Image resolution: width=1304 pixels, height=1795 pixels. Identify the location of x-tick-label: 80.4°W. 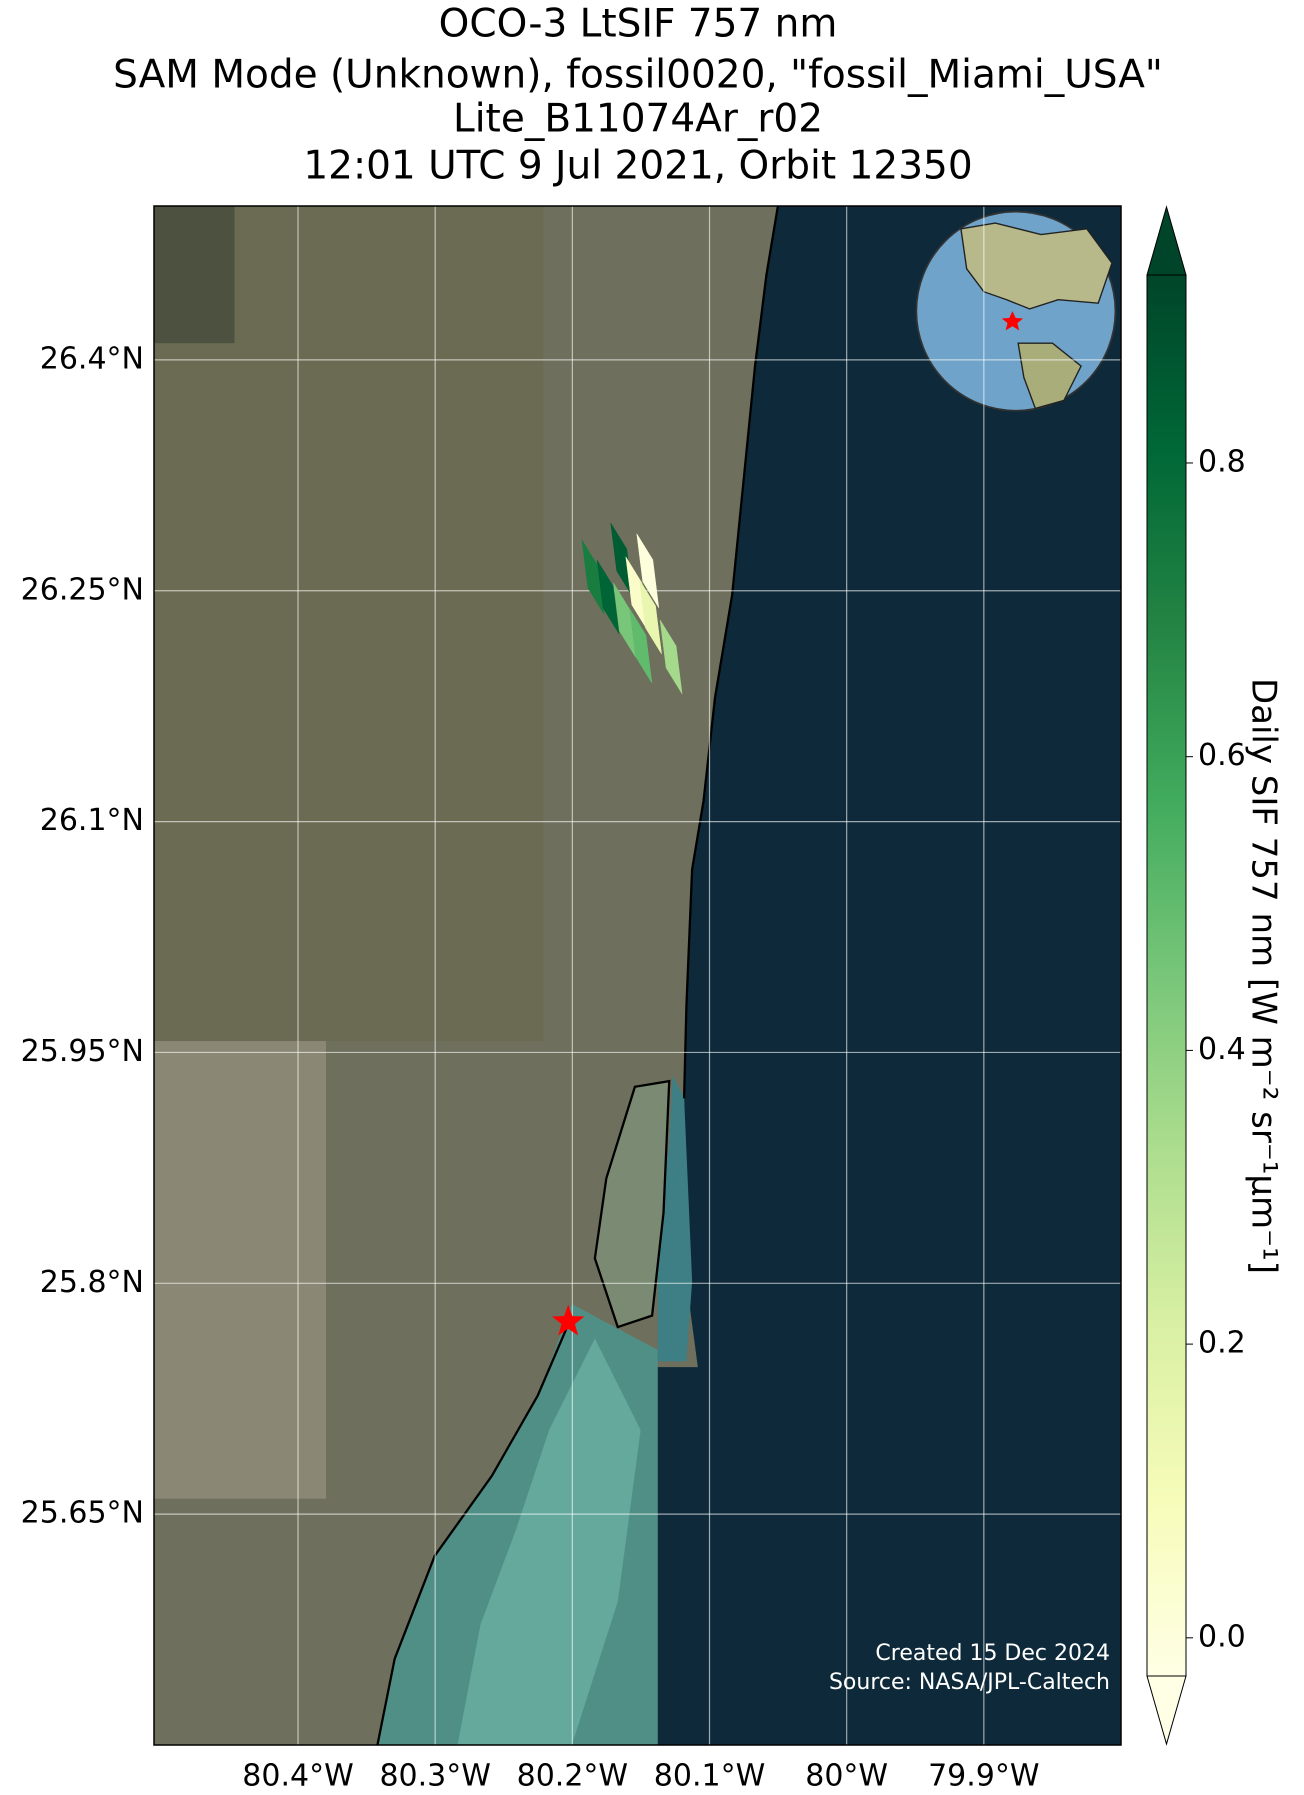
(297, 1776).